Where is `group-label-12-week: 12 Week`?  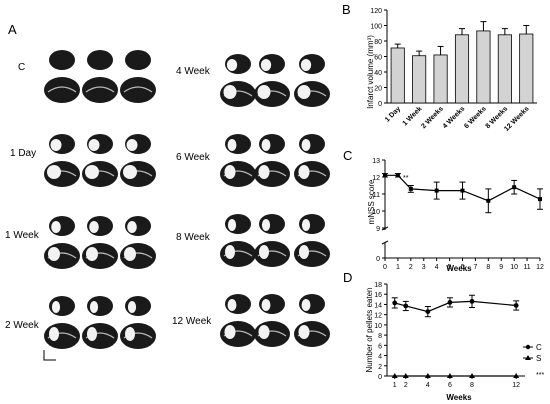
group-label-12-week: 12 Week is located at coordinates (192, 321).